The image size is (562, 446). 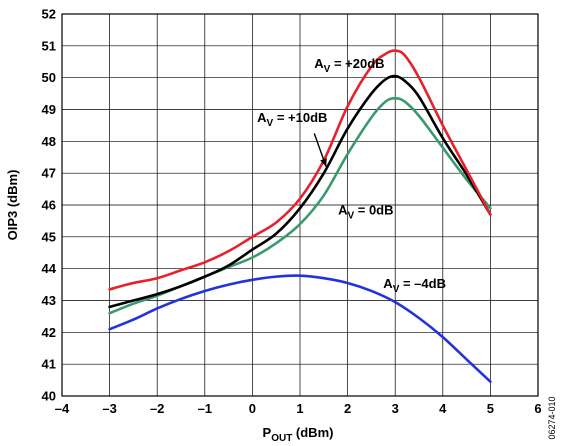 I want to click on y-tick-label: 52, so click(x=49, y=14).